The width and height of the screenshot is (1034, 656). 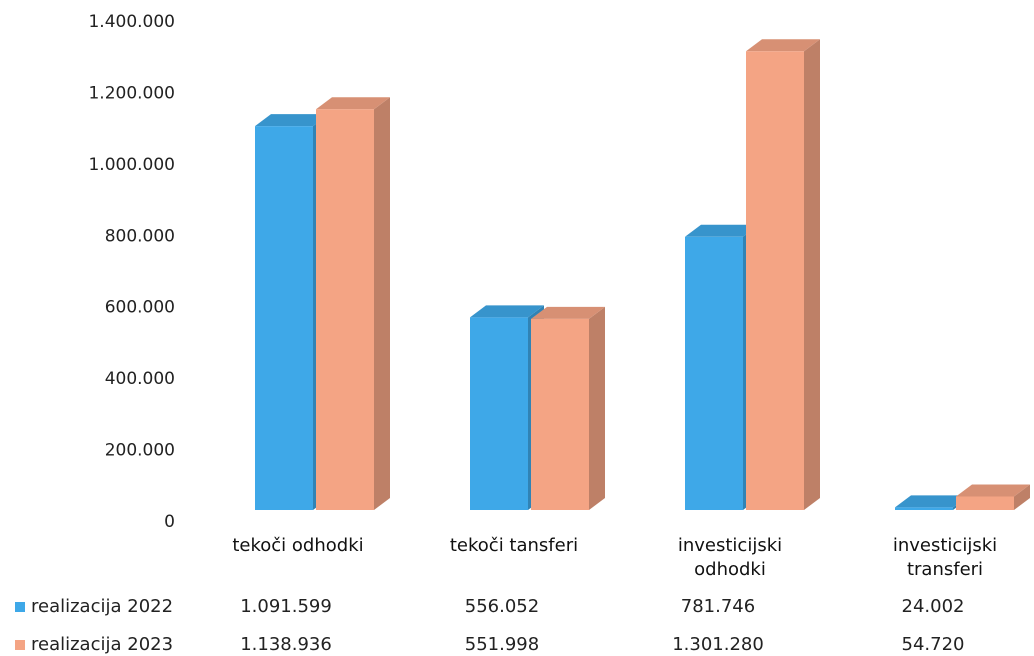 I want to click on legend-label: realizacija 2022, so click(x=102, y=606).